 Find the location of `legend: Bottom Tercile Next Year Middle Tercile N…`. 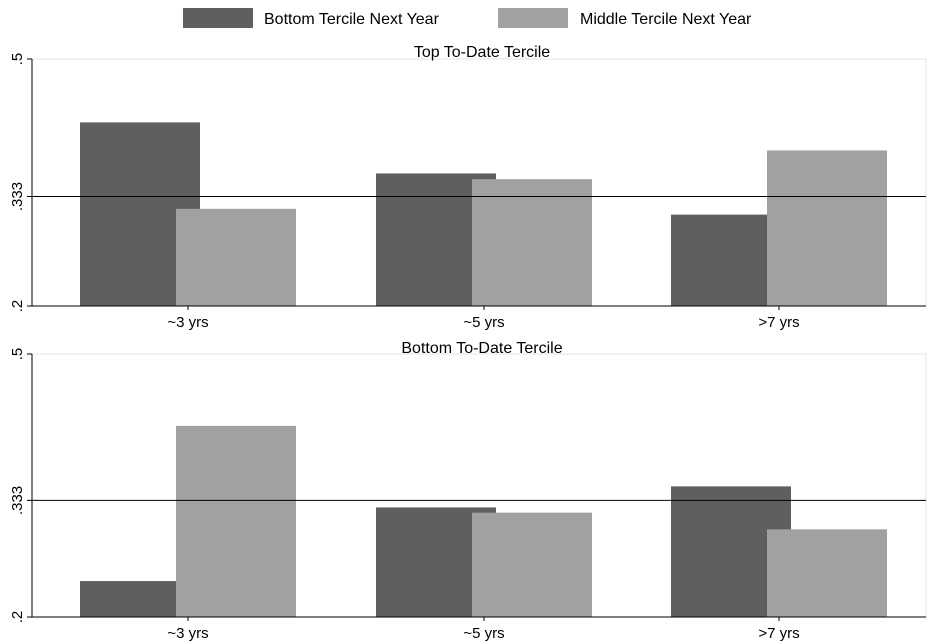

legend: Bottom Tercile Next Year Middle Tercile N… is located at coordinates (467, 18).